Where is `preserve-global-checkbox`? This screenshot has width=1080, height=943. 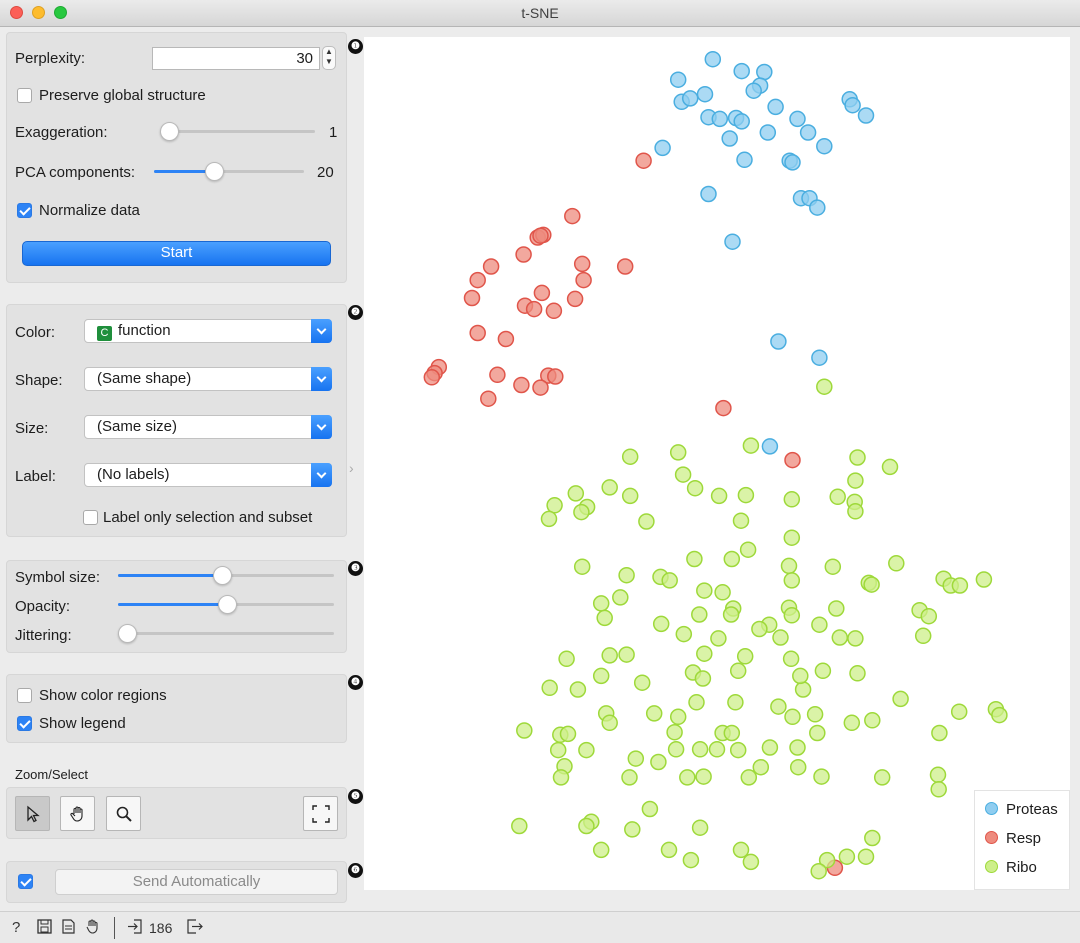
preserve-global-checkbox is located at coordinates (24, 95).